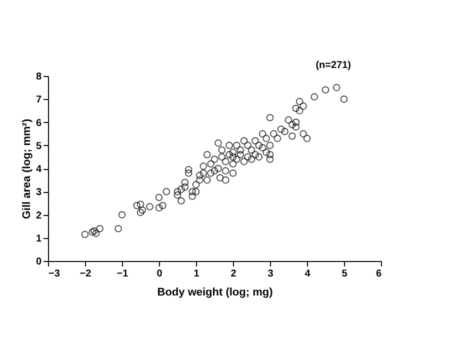 The width and height of the screenshot is (454, 340). I want to click on y-tick-label: 3, so click(39, 192).